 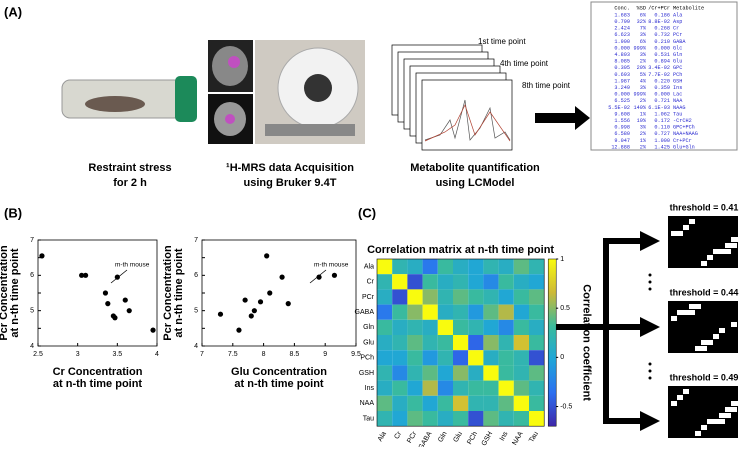 I want to click on y-tick-label: 4, so click(x=32, y=346).